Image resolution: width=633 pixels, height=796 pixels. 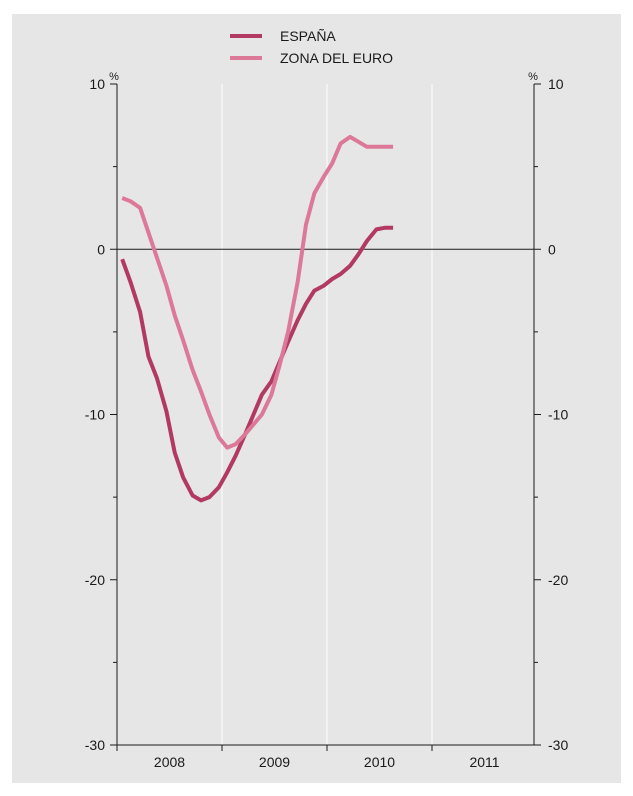 I want to click on y-tick-label-left: 0, so click(x=101, y=249).